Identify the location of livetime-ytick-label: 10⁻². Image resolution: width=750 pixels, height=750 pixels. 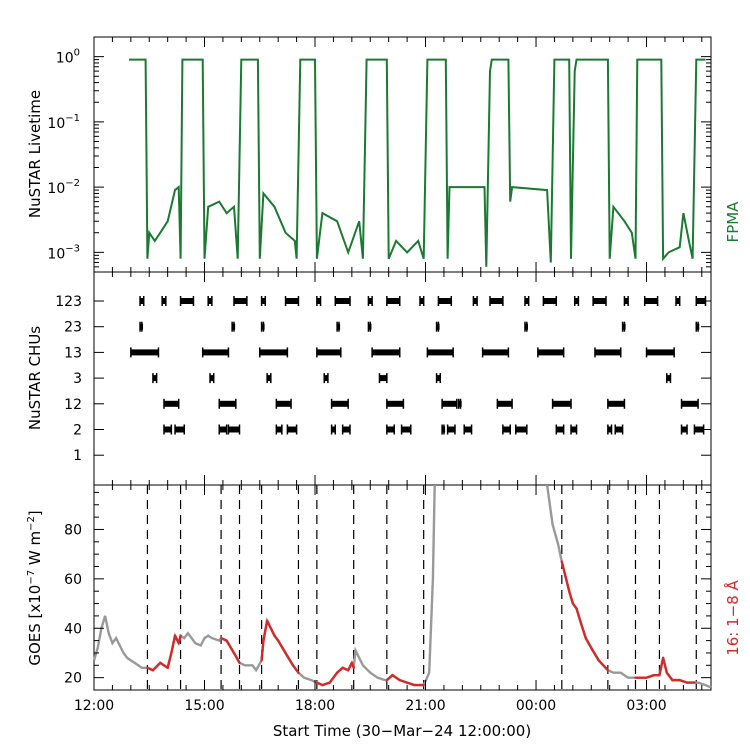
(63, 187).